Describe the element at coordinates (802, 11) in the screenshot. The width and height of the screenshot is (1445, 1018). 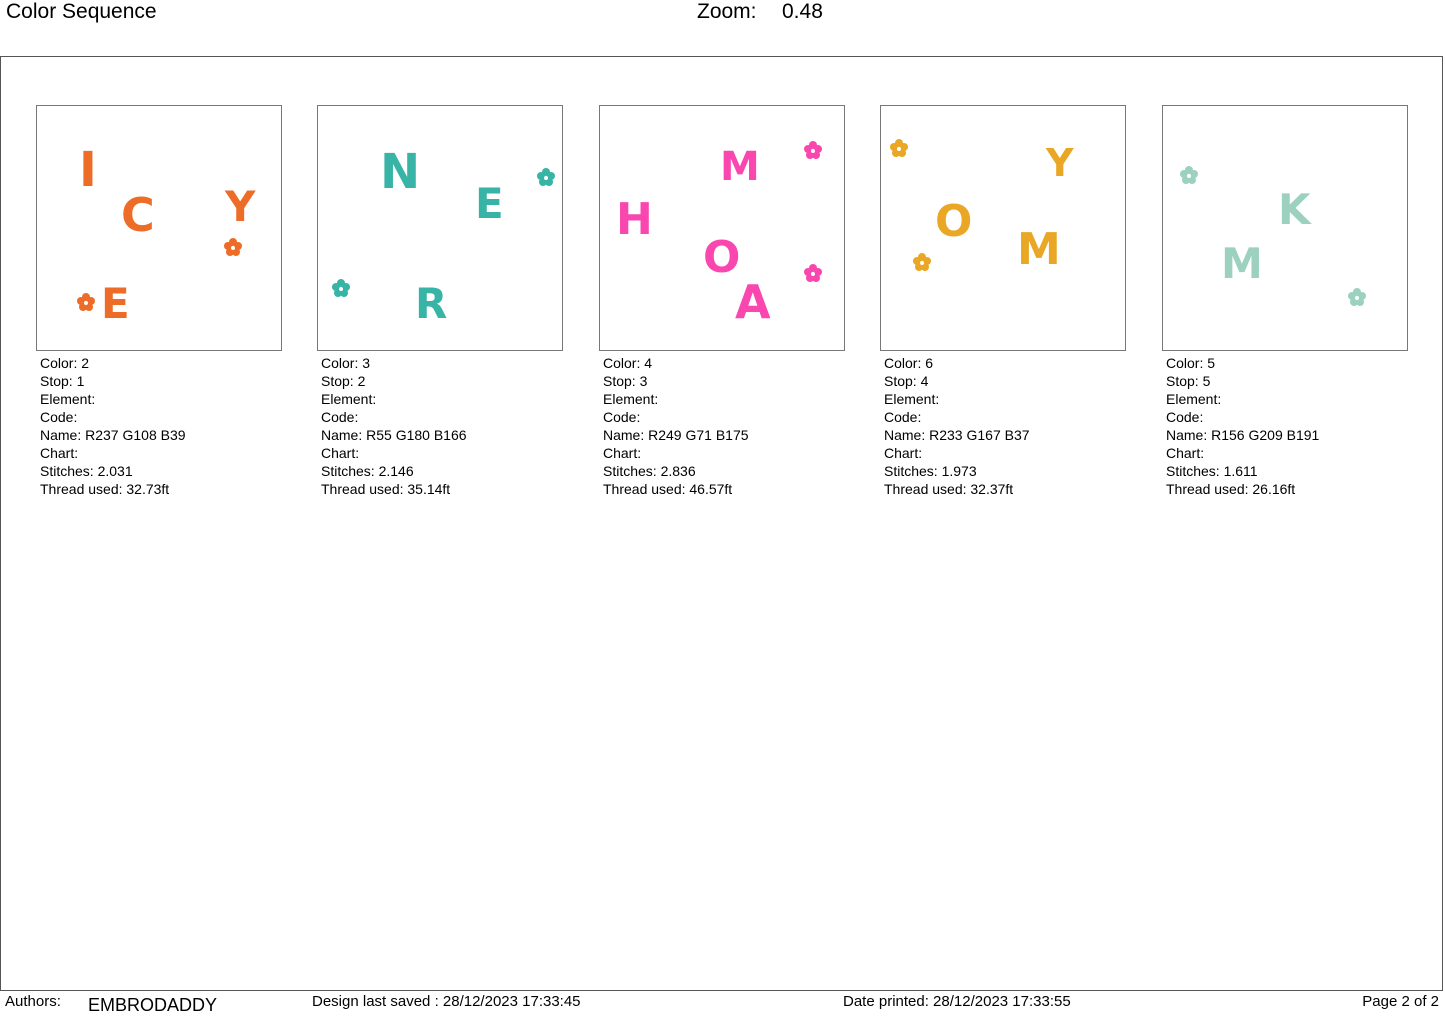
I see `zoom-value: 0.48` at that location.